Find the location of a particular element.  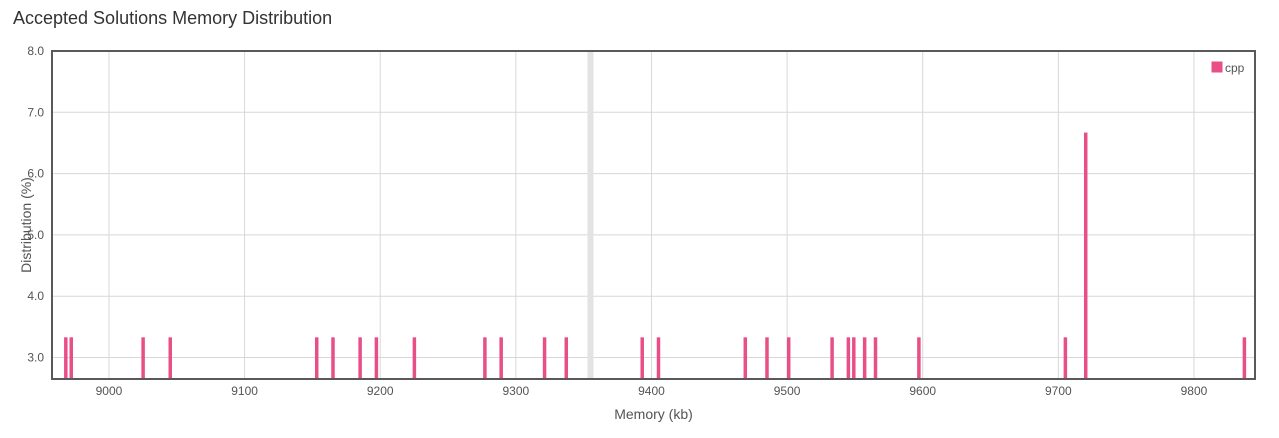

x-tick-label: 9400 is located at coordinates (651, 391).